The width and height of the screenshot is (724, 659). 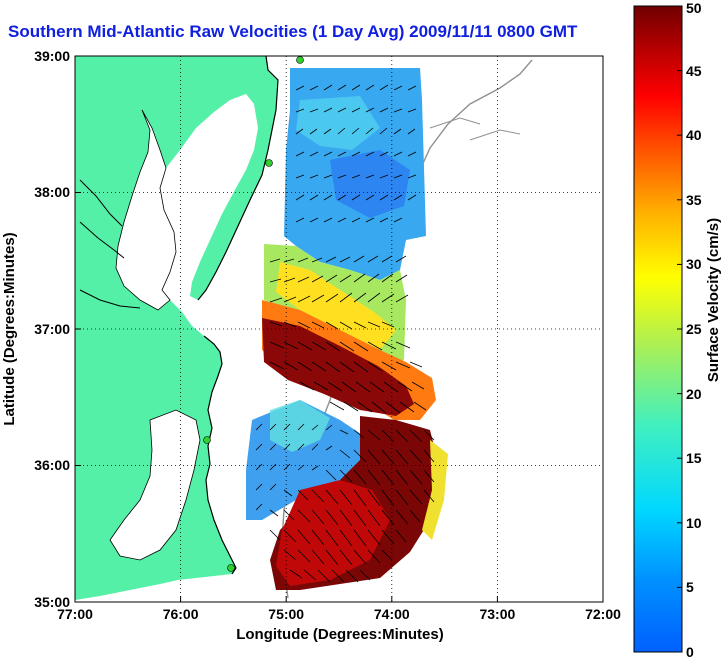 I want to click on lon-tick-label: 73:00, so click(x=497, y=614).